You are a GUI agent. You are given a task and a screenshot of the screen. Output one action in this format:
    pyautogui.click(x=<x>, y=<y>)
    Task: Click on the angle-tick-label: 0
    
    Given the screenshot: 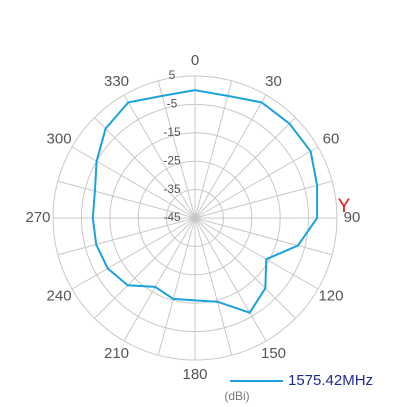 What is the action you would take?
    pyautogui.click(x=195, y=60)
    